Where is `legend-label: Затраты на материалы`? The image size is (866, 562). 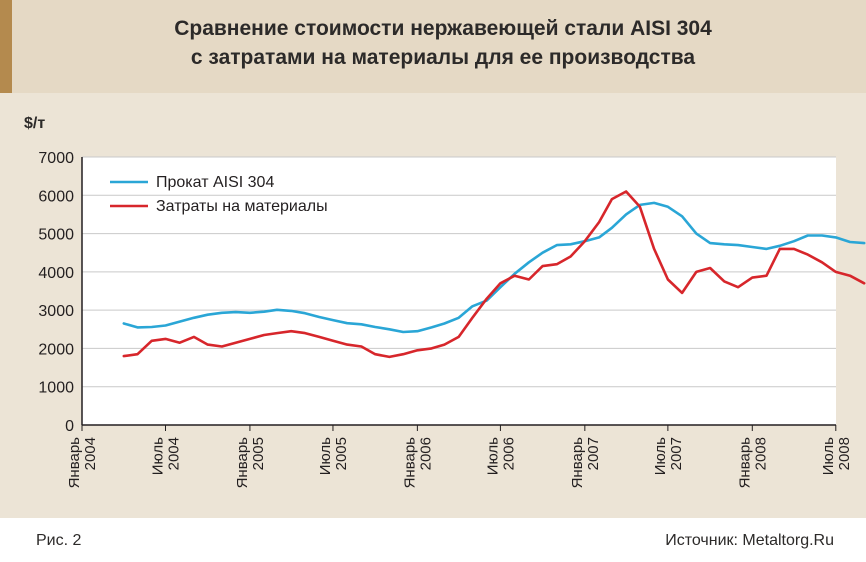
legend-label: Затраты на материалы is located at coordinates (242, 206).